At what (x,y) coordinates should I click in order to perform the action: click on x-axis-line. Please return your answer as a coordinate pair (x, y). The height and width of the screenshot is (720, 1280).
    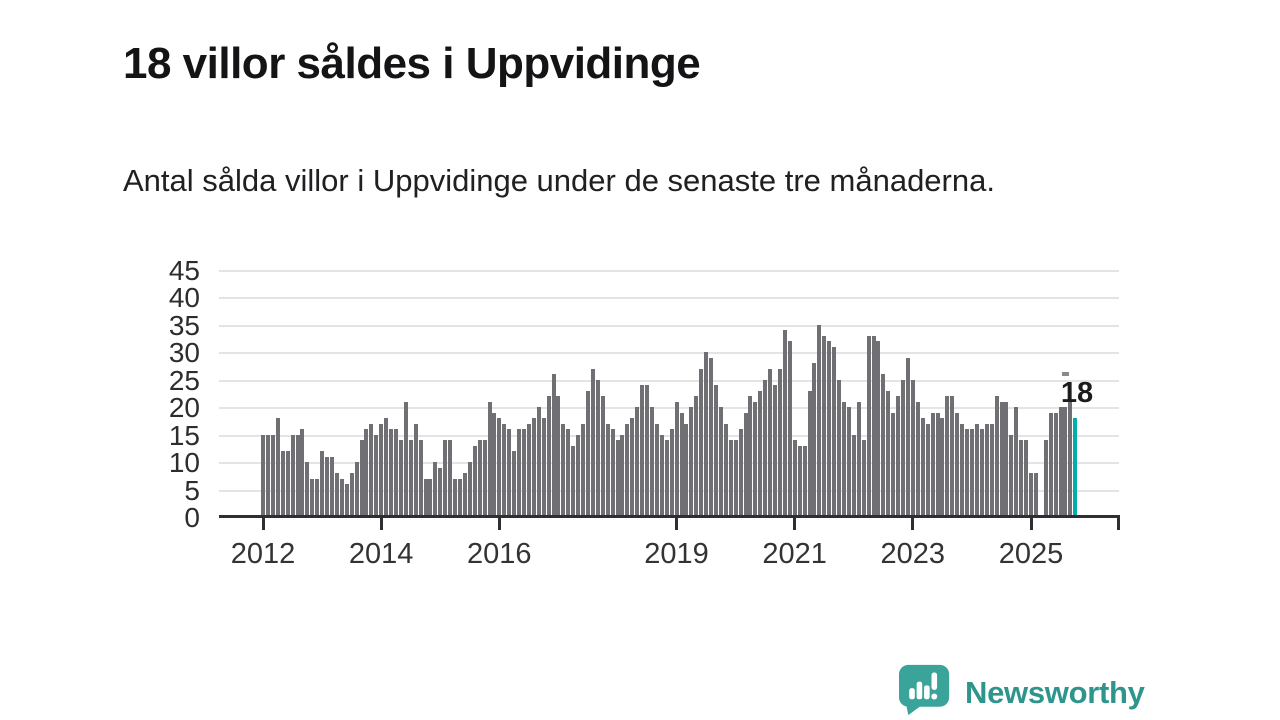
    Looking at the image, I should click on (669, 516).